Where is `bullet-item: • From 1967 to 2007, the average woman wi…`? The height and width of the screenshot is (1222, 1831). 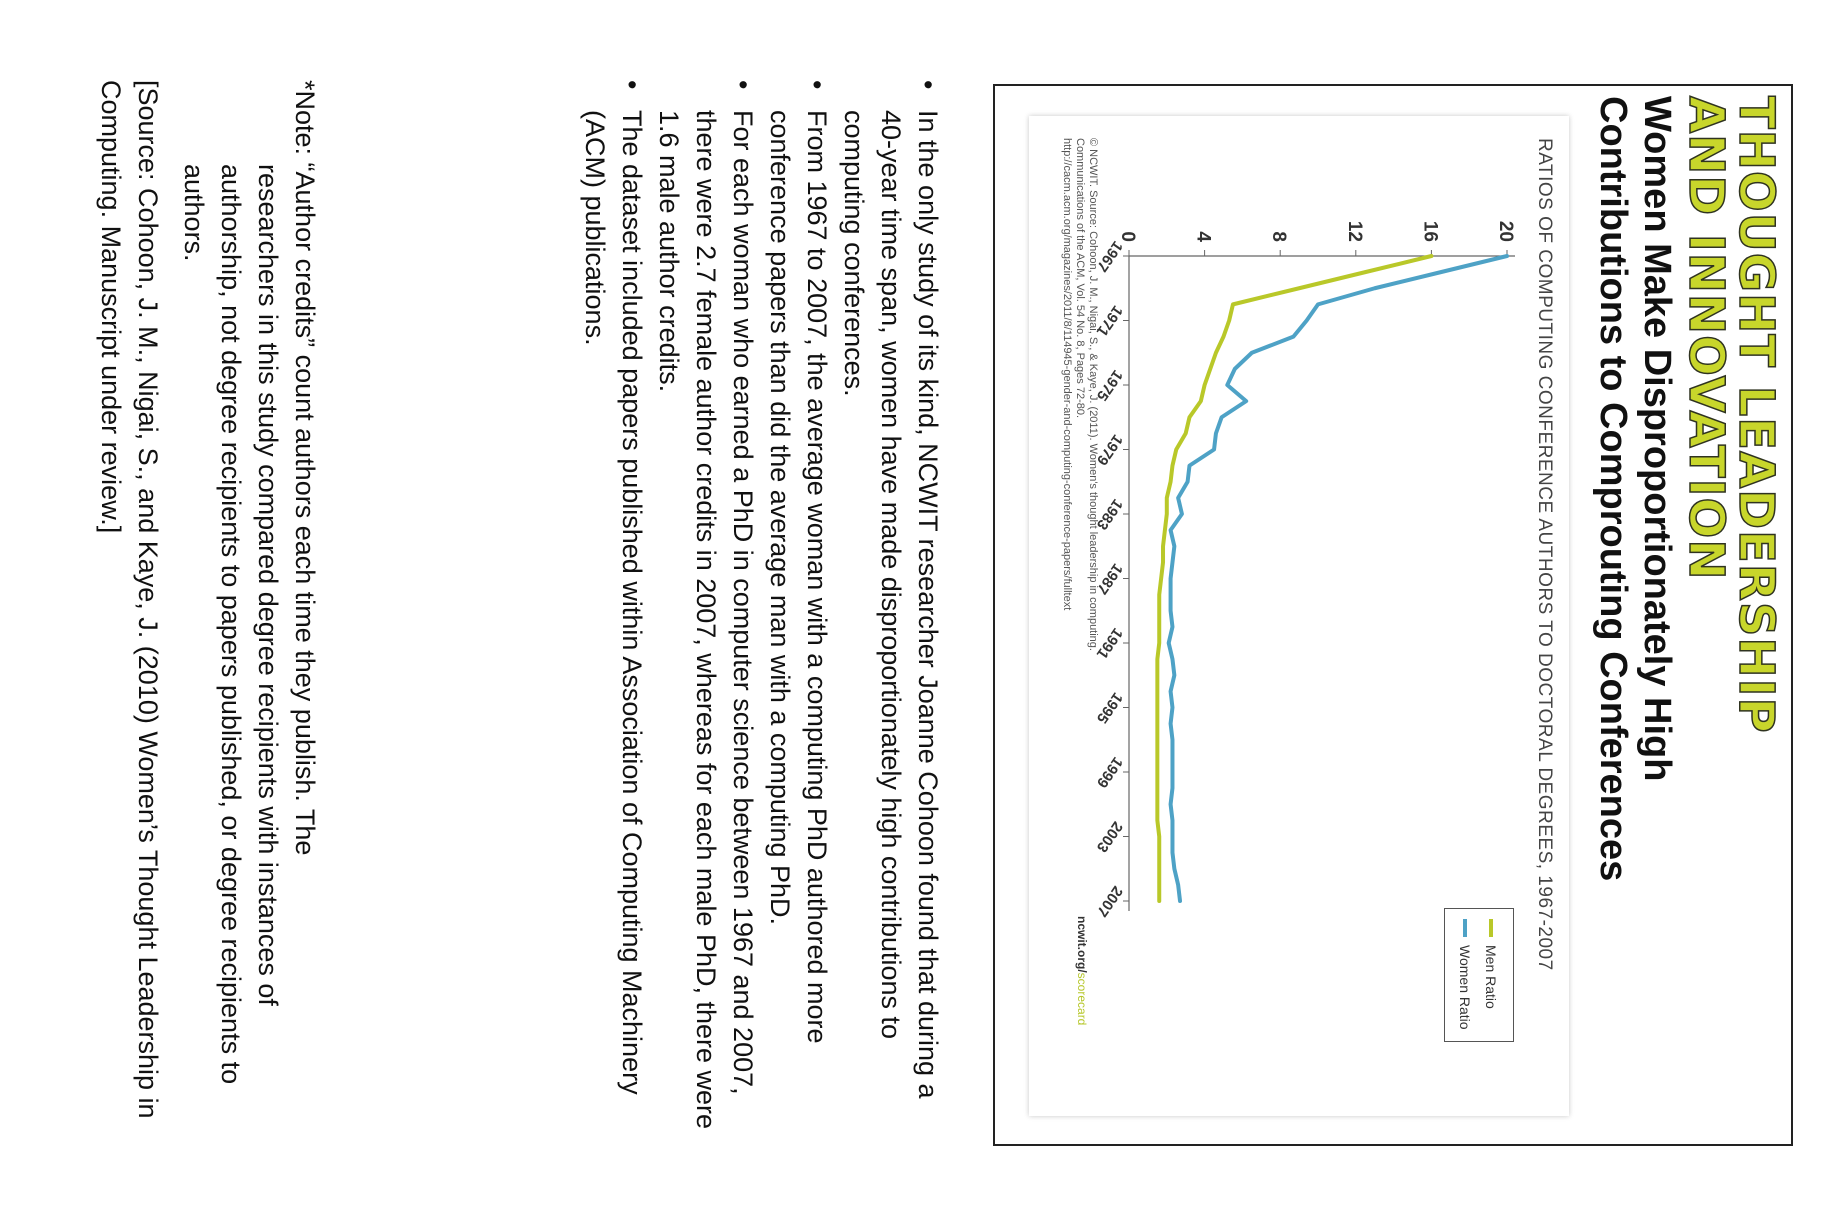 bullet-item: • From 1967 to 2007, the average woman wi… is located at coordinates (798, 610).